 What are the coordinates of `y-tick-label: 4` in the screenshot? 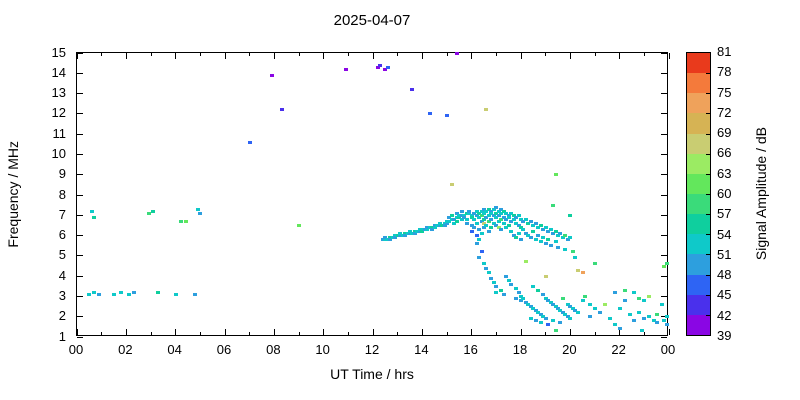 It's located at (62, 275).